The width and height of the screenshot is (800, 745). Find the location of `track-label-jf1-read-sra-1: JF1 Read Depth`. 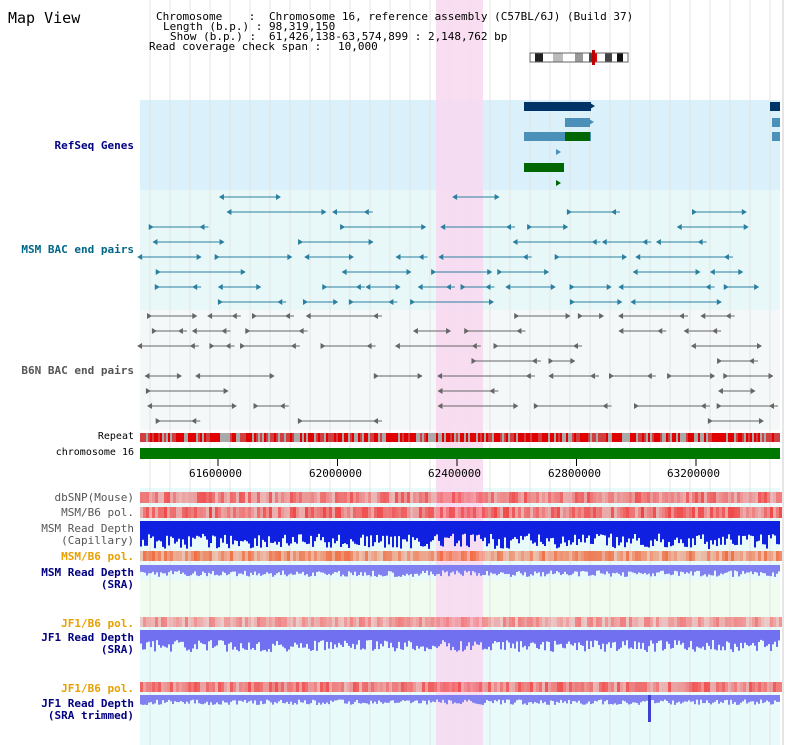

track-label-jf1-read-sra-1: JF1 Read Depth is located at coordinates (87, 637).